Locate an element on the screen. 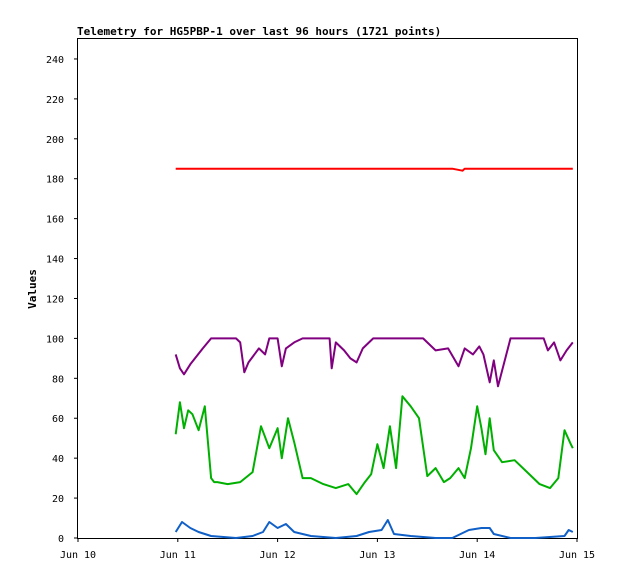  y-axis-label: Values is located at coordinates (32, 289).